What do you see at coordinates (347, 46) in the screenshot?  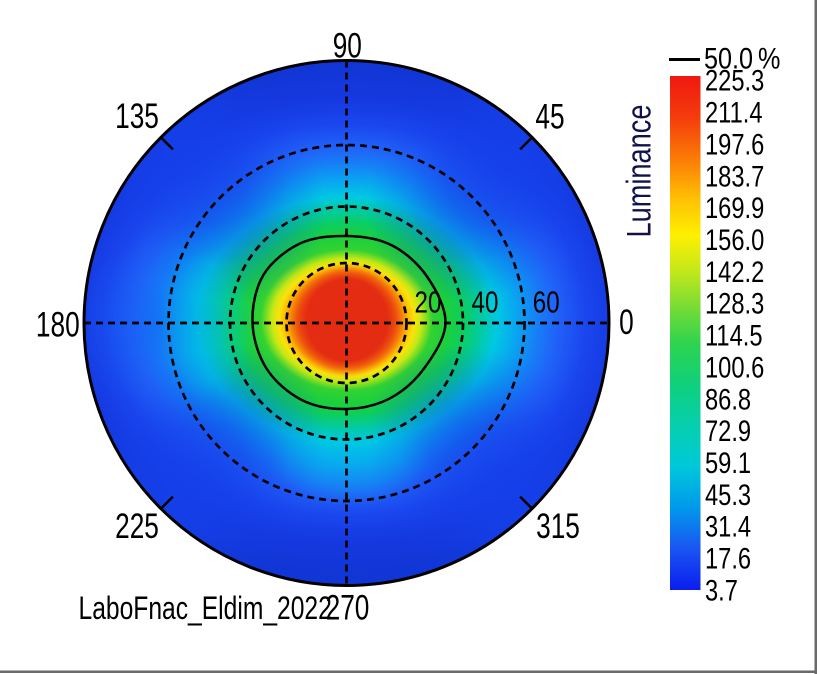 I see `svg-text: 90` at bounding box center [347, 46].